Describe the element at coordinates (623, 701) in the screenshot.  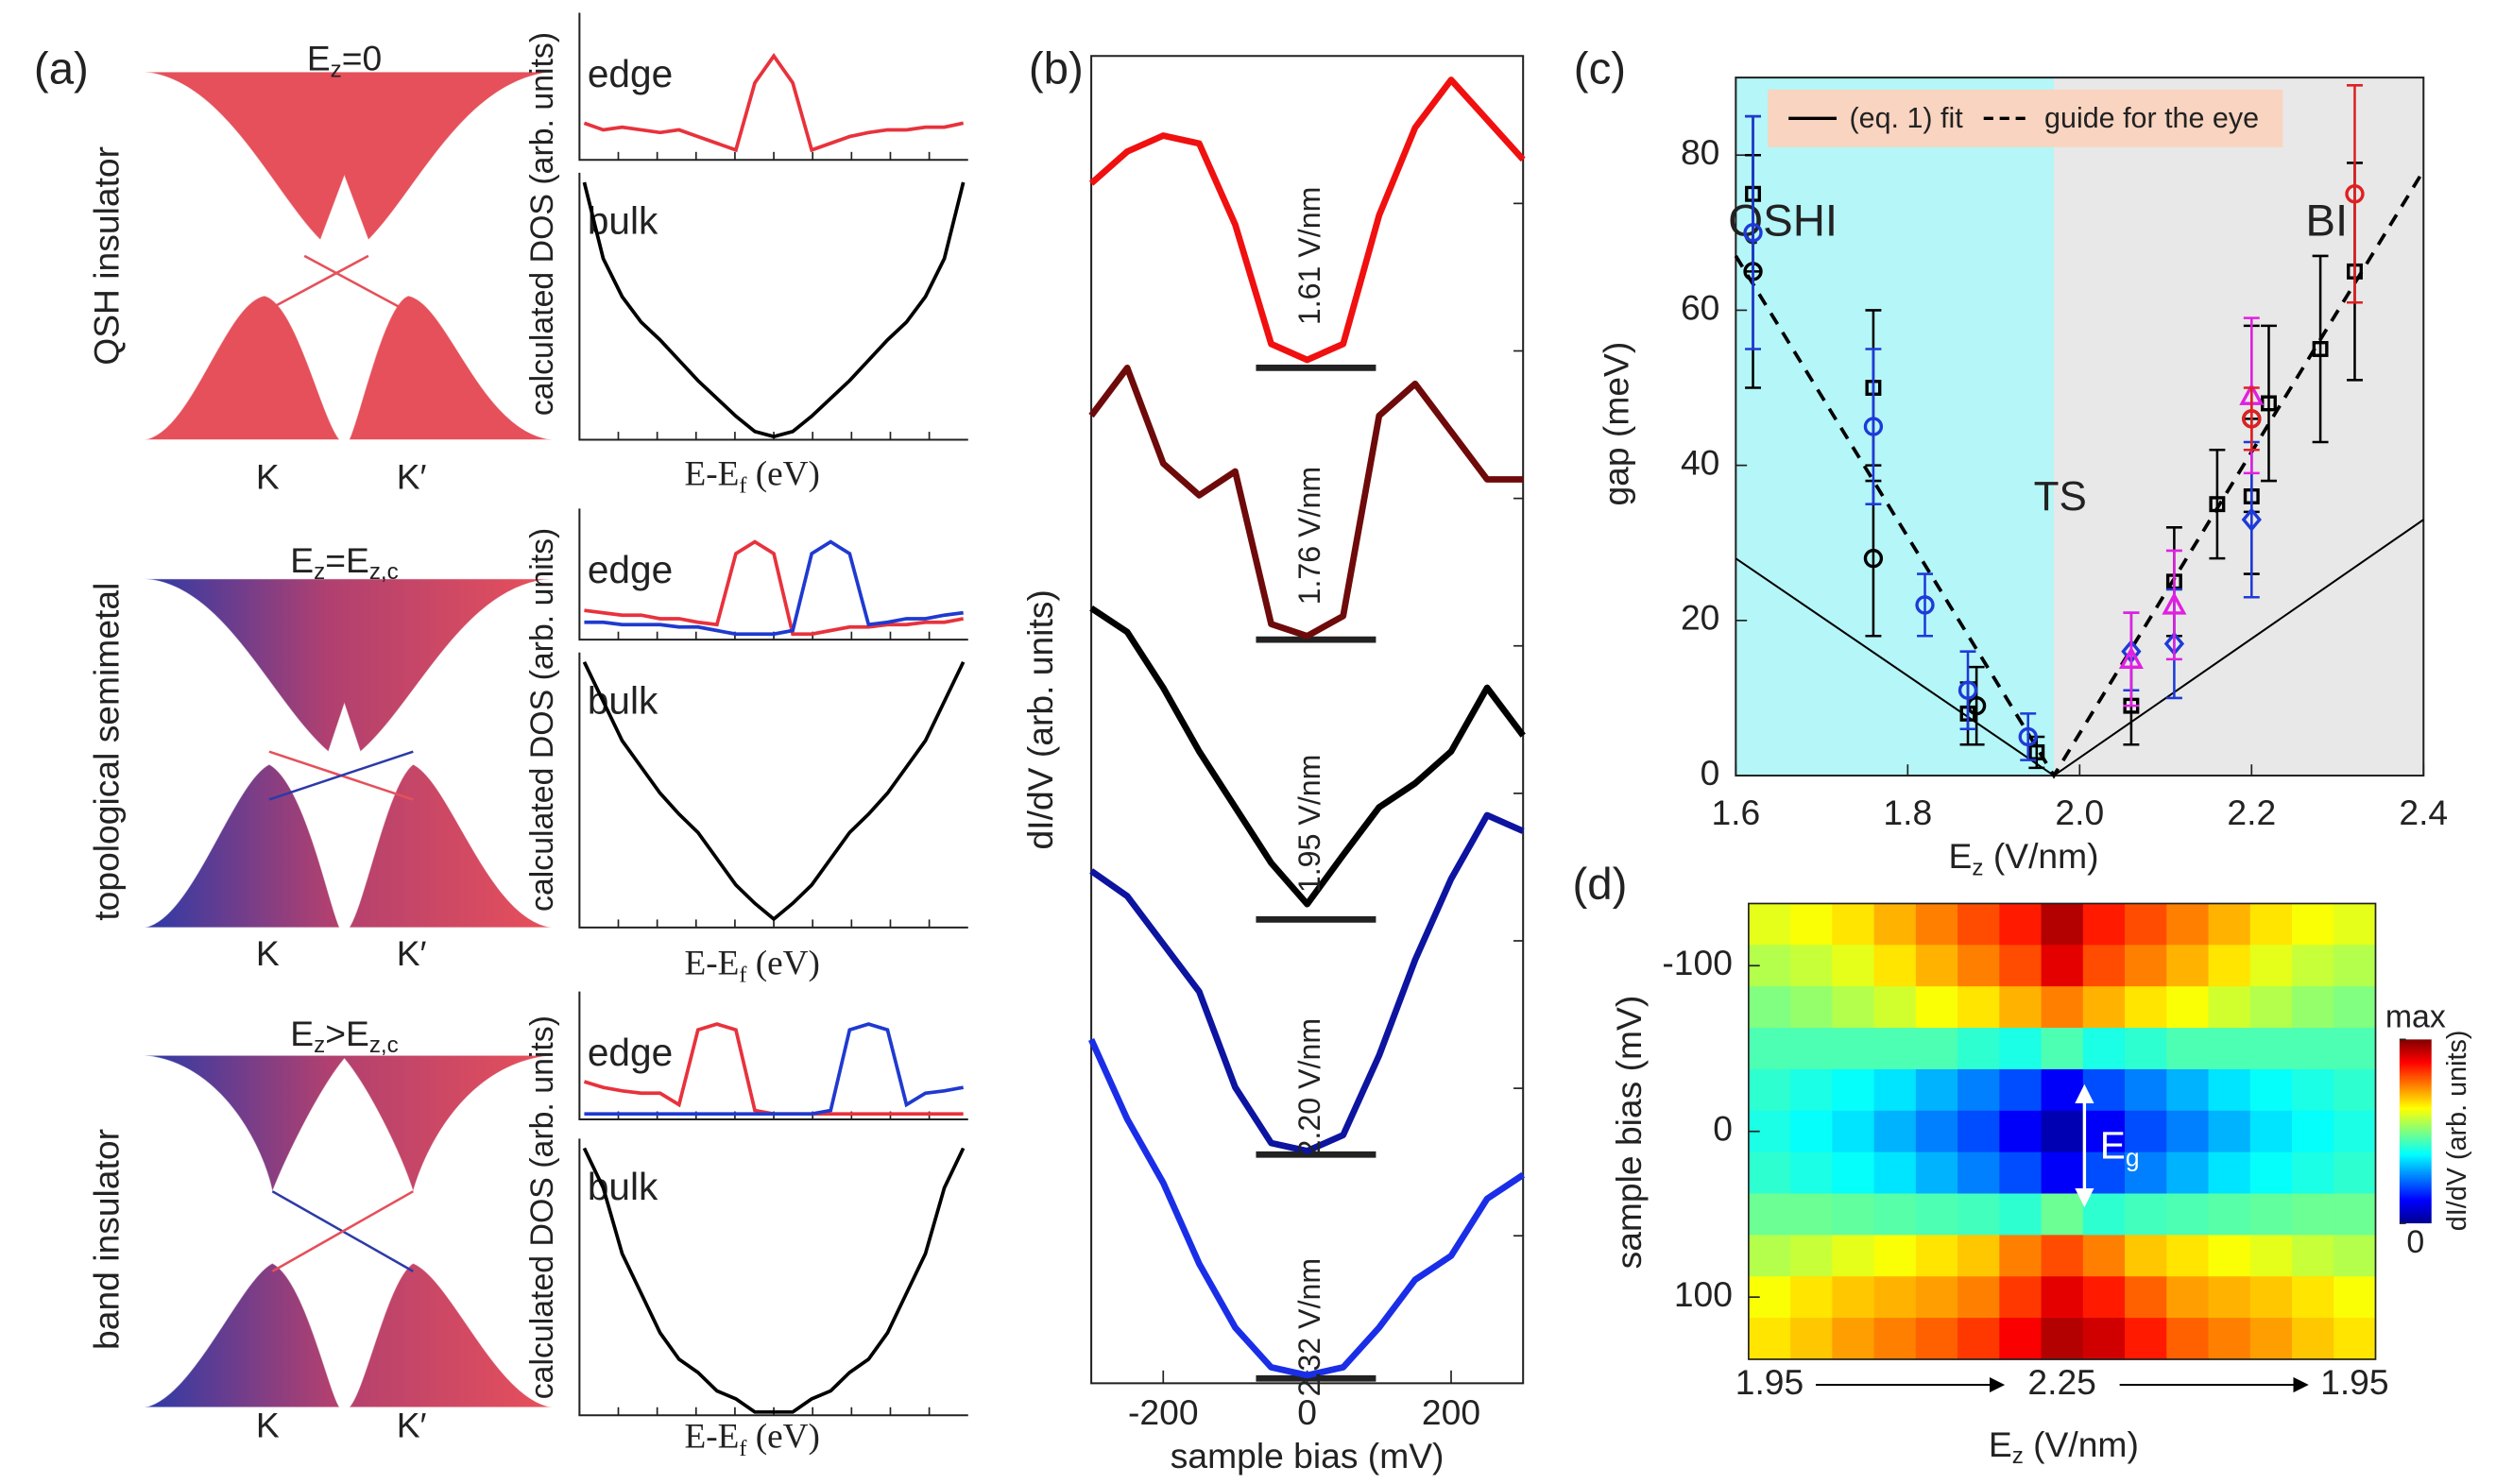
I see `bulk-label: bulk` at that location.